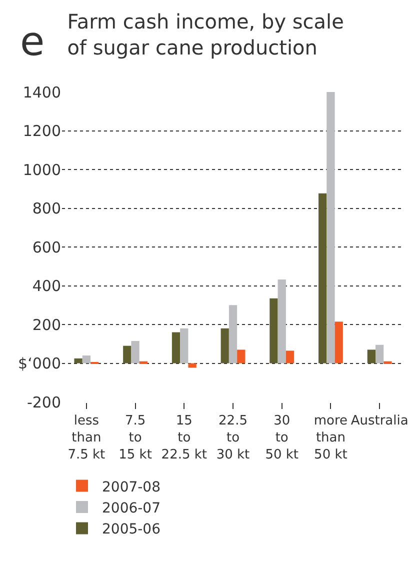 This screenshot has height=572, width=420. I want to click on chart-title: Farm cash income, by scale of sugar cane production, so click(205, 35).